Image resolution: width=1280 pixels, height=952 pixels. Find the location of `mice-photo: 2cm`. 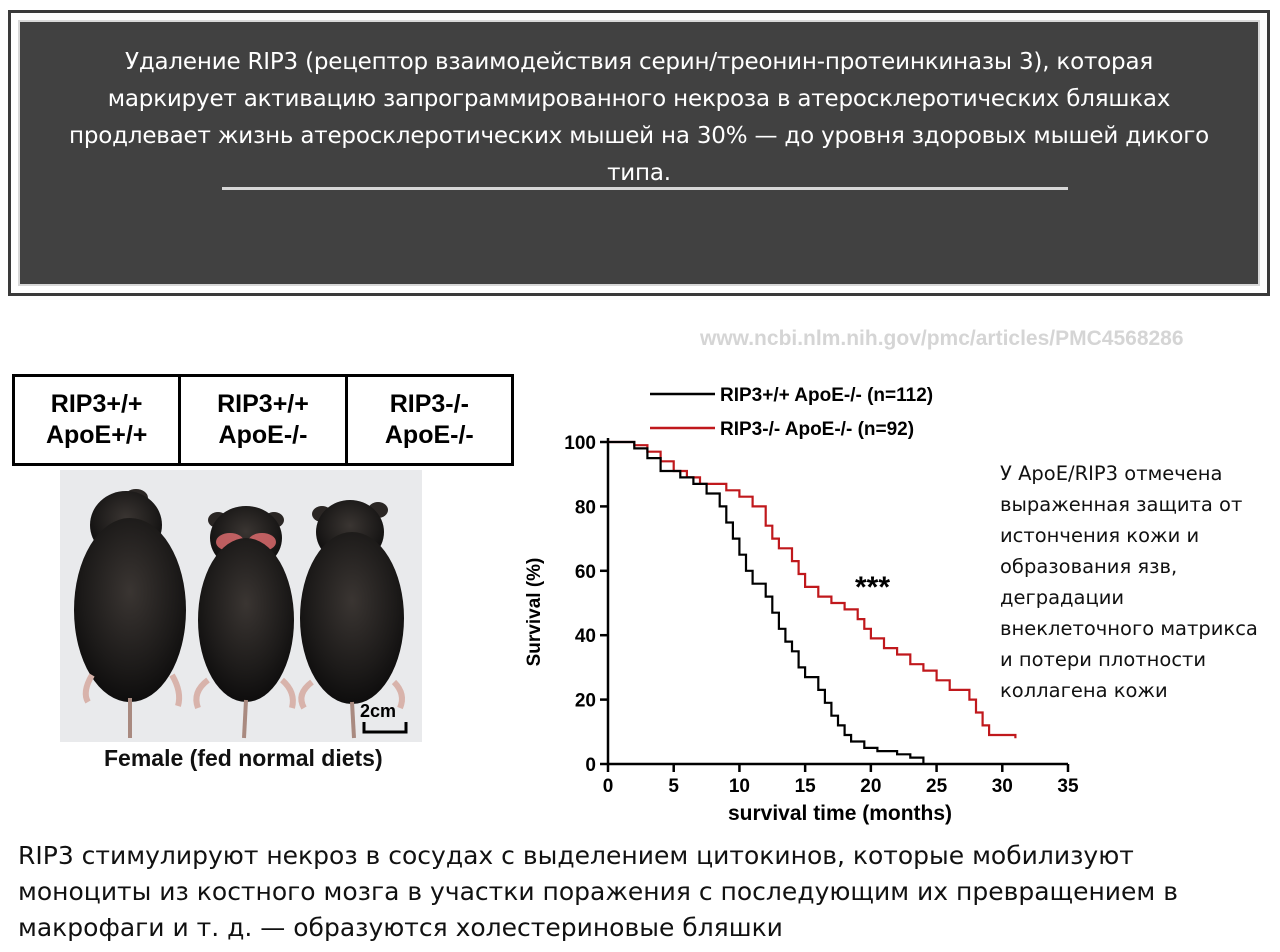

mice-photo: 2cm is located at coordinates (241, 606).